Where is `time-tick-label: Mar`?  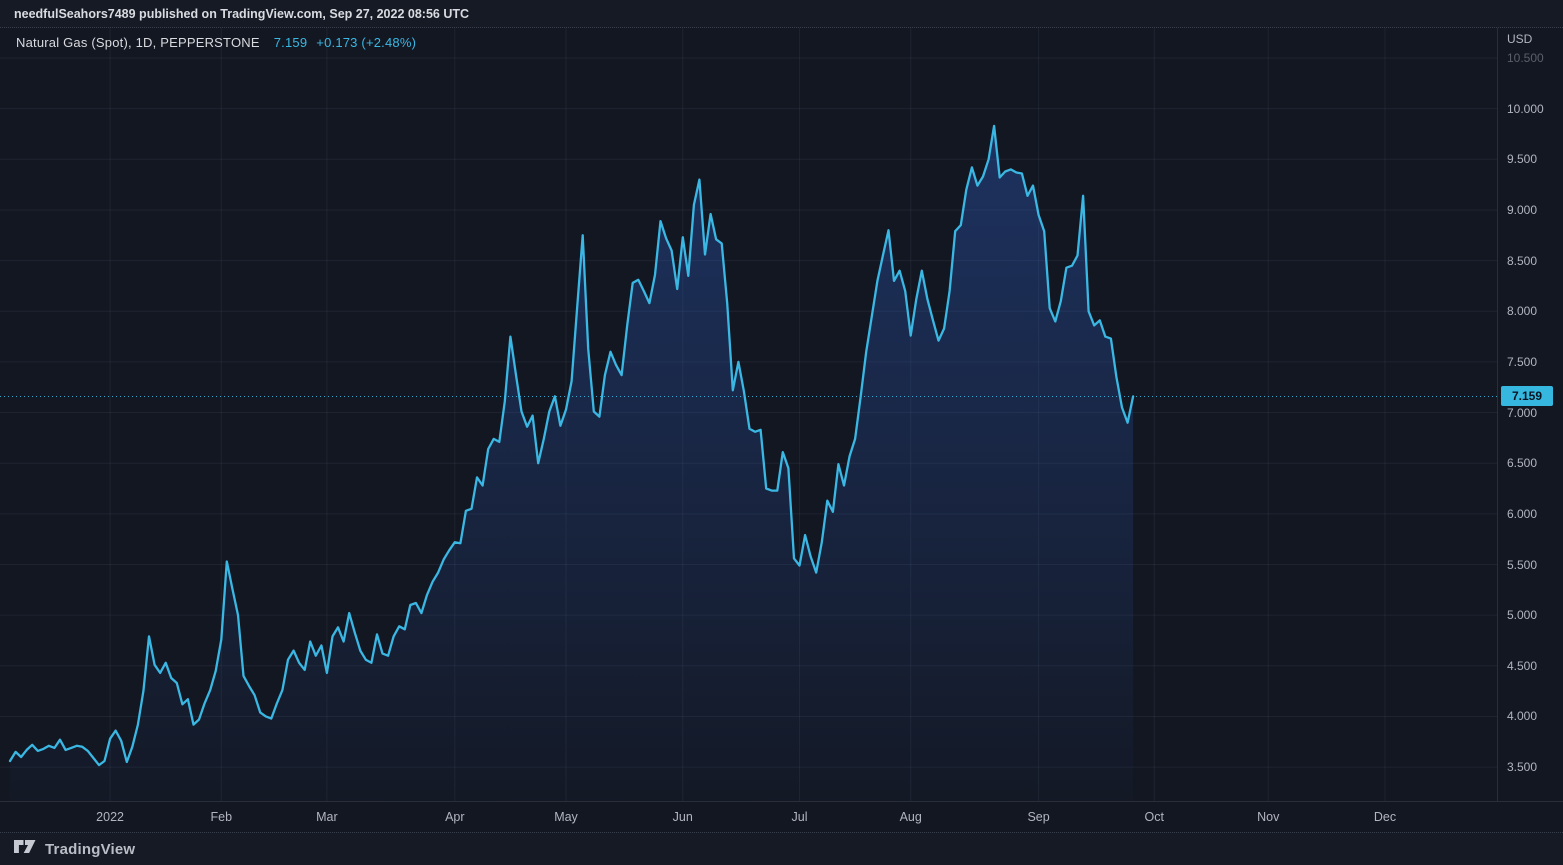 time-tick-label: Mar is located at coordinates (327, 817).